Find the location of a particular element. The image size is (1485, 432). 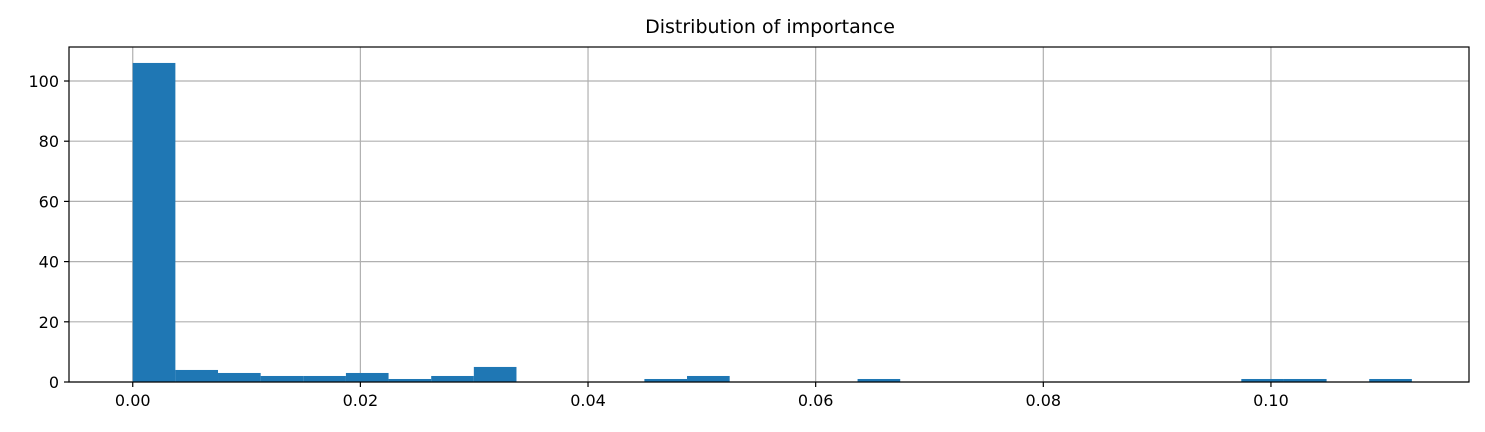

y-tick-label: 80 is located at coordinates (49, 141).